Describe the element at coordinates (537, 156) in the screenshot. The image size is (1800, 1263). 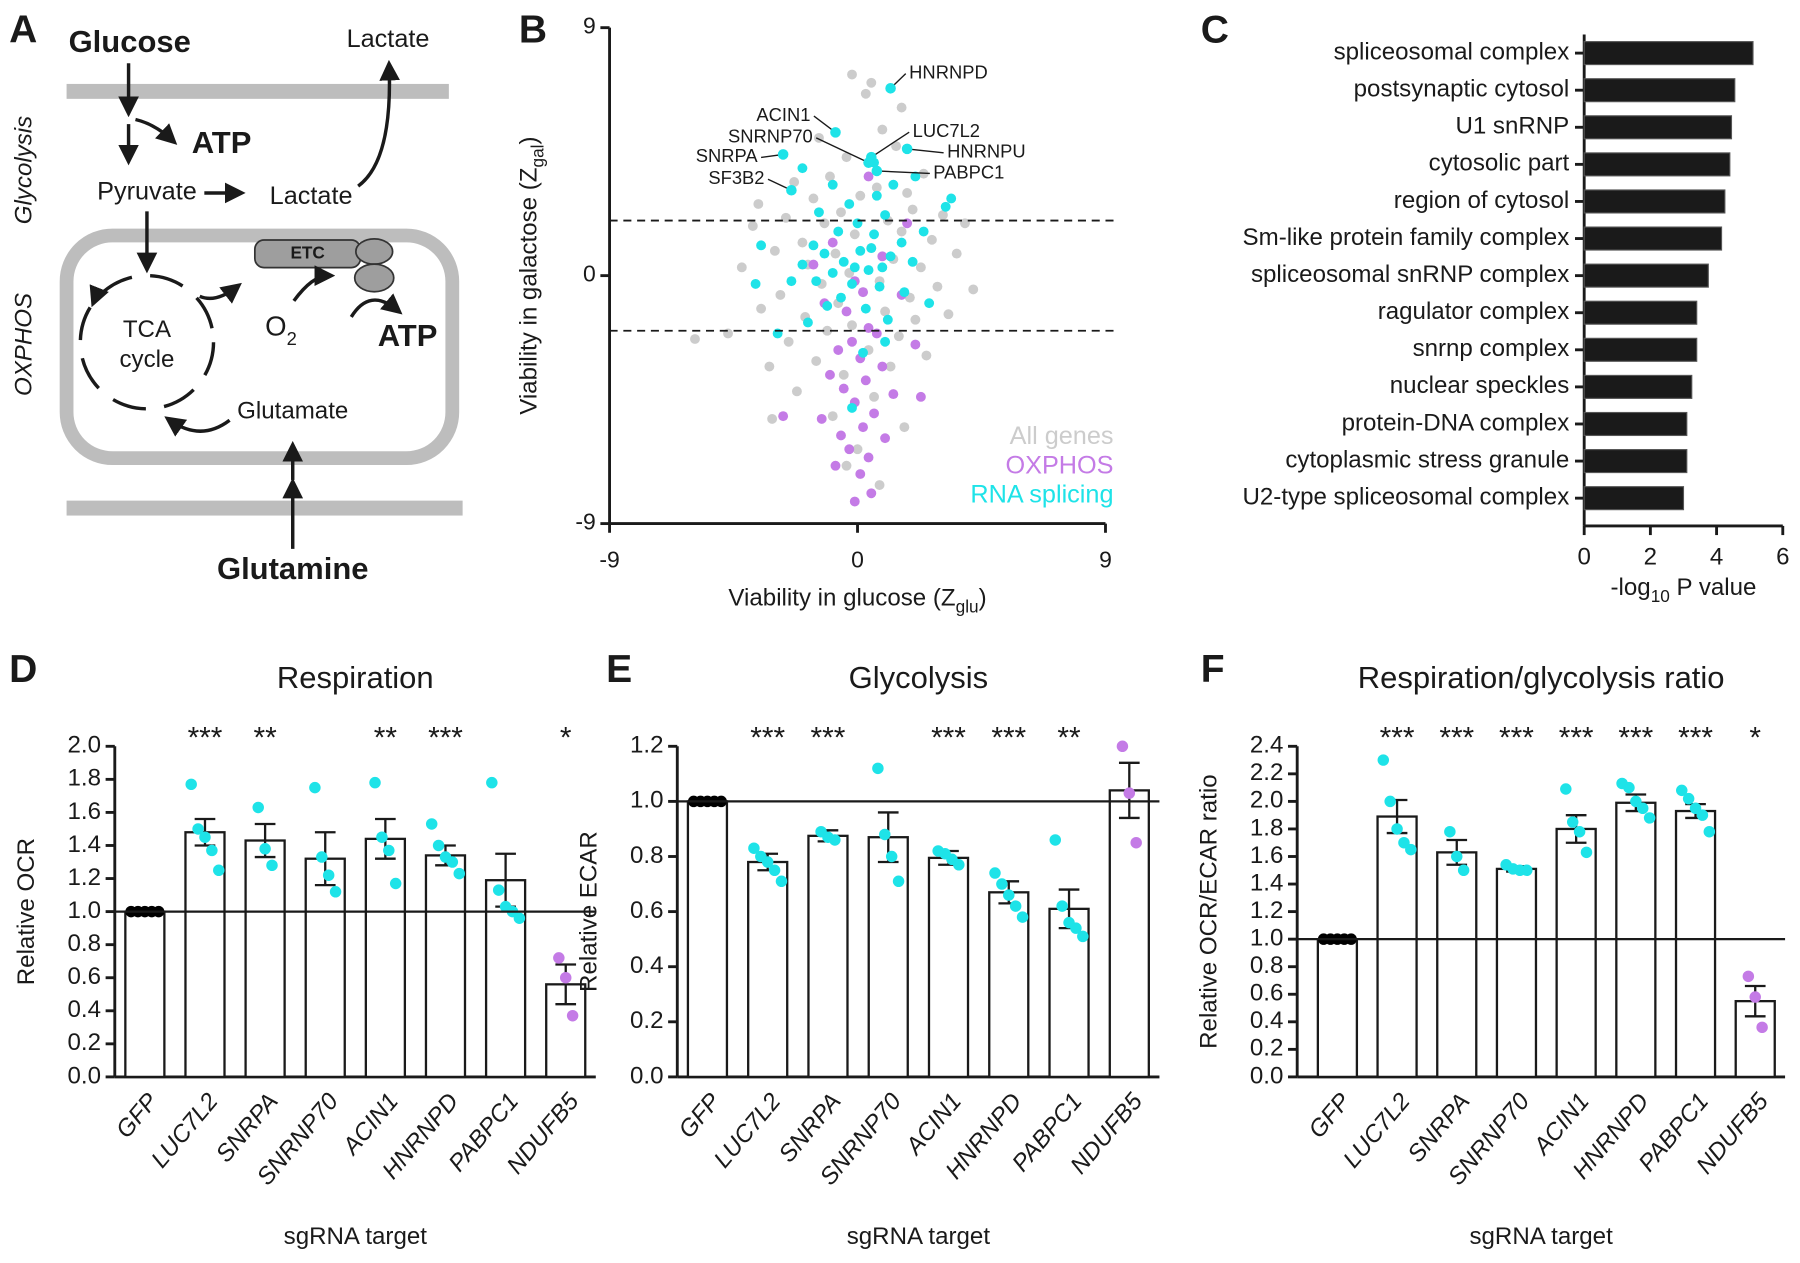
I see `y-axis-title-part: gal` at that location.